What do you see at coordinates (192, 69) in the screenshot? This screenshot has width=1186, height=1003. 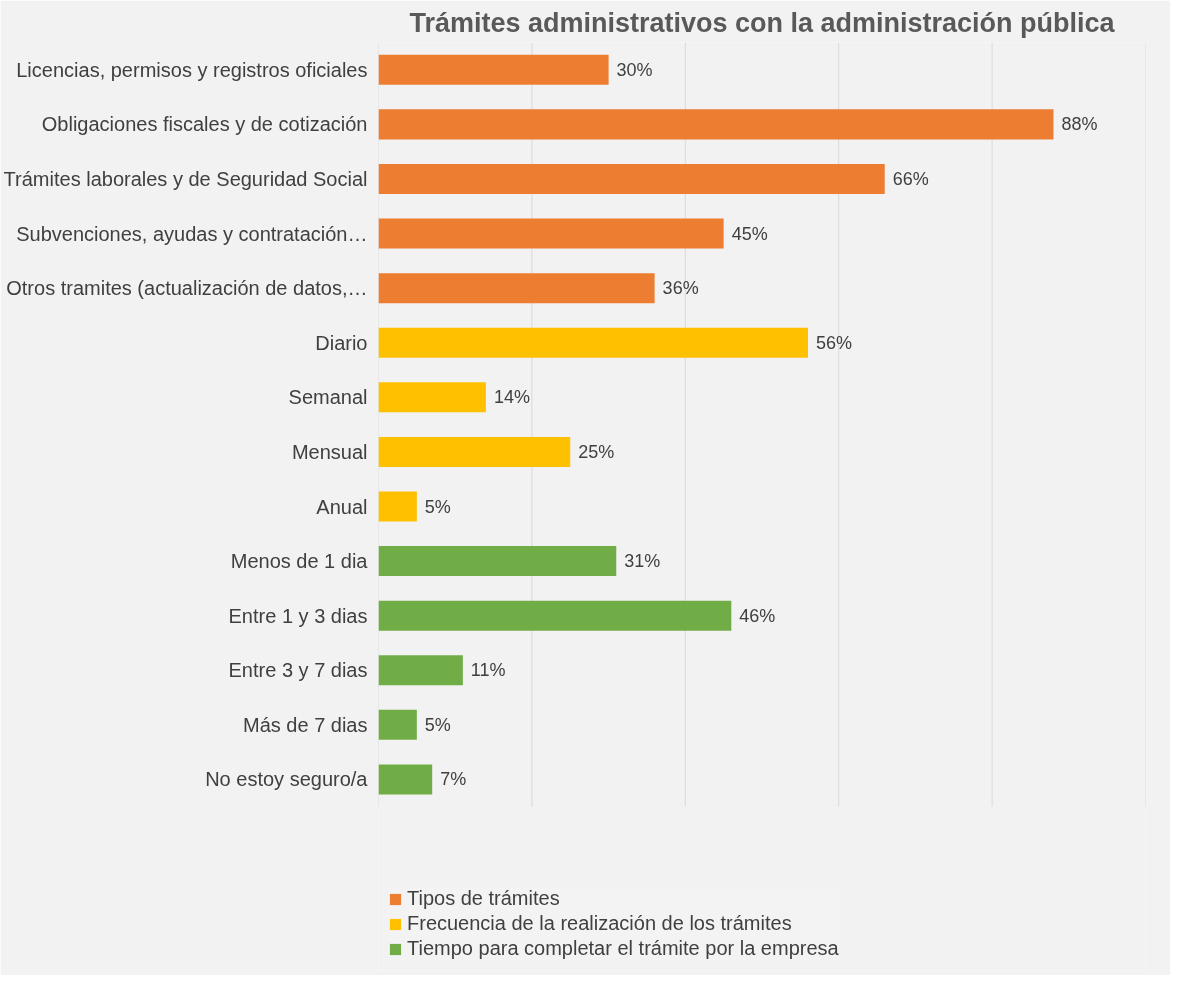 I see `y-tick-label: Licencias, permisos y registros oficiales` at bounding box center [192, 69].